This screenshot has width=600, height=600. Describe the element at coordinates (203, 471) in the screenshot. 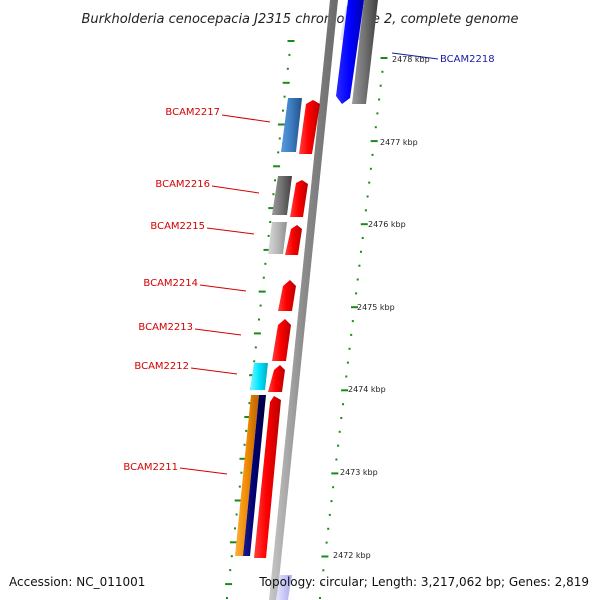

I see `leader-line-bcam2211` at that location.